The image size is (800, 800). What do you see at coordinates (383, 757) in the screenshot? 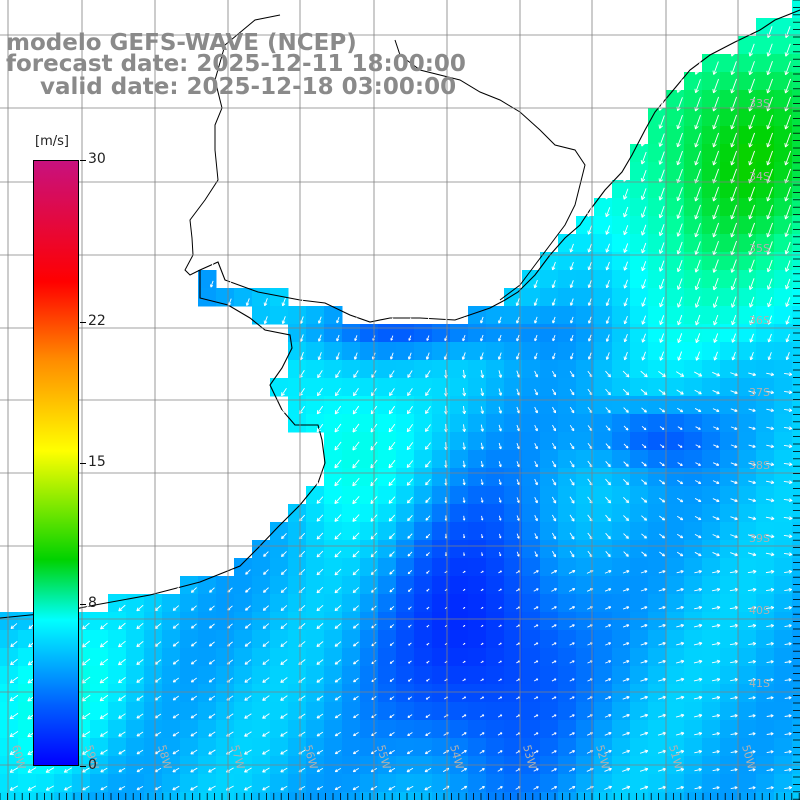
I see `longitude-labels: 60W 59W 58W 57W 56W 55W 54W 53W 52W 51W 50W` at bounding box center [383, 757].